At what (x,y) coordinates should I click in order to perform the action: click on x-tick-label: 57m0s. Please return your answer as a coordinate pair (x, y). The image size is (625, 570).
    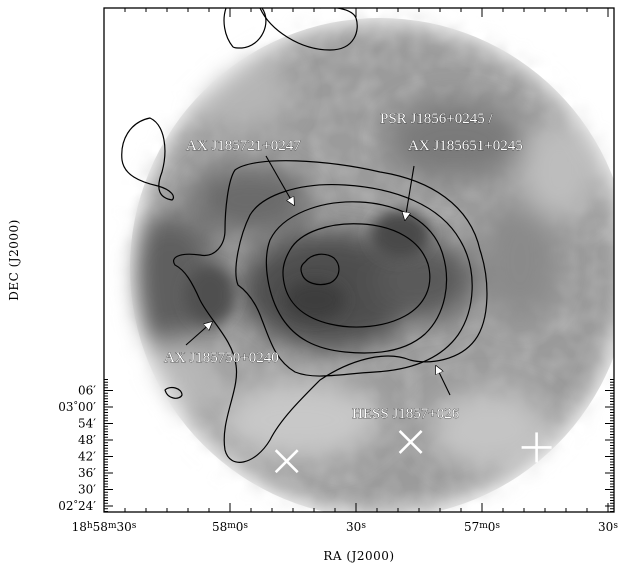
    Looking at the image, I should click on (482, 527).